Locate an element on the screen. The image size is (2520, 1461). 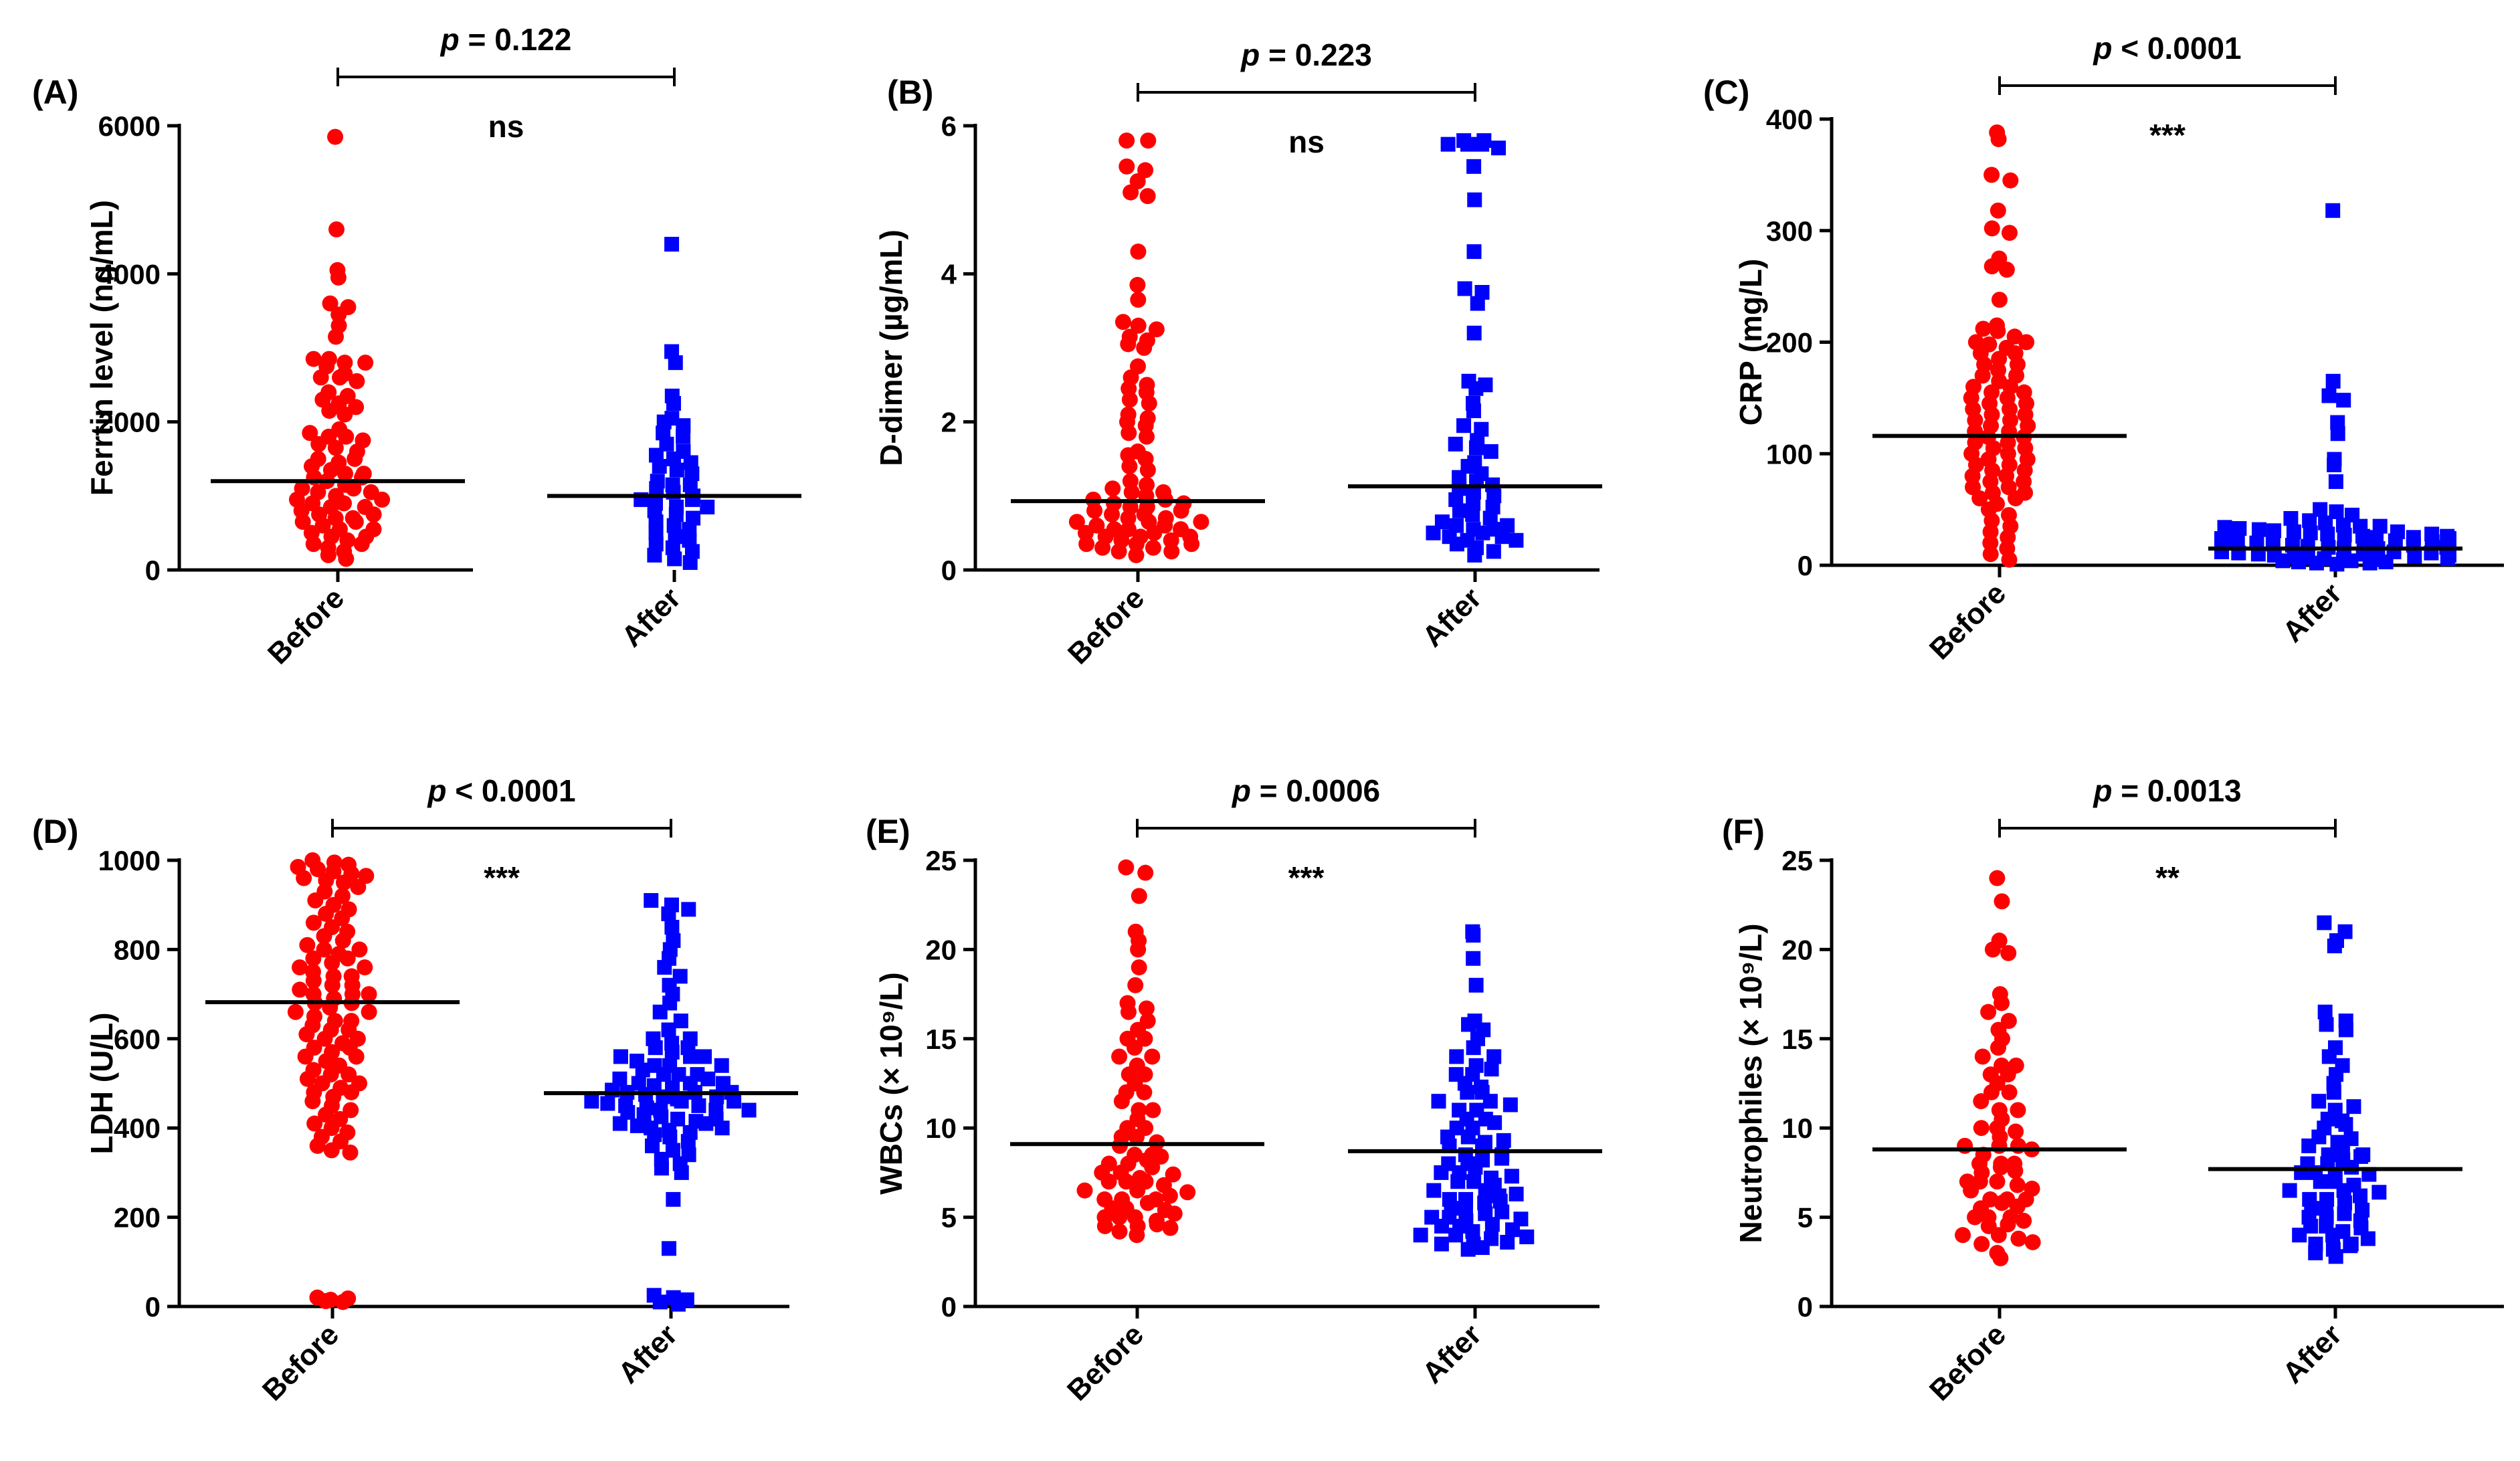
panel-e-y-tick-label: 10 is located at coordinates (941, 1128).